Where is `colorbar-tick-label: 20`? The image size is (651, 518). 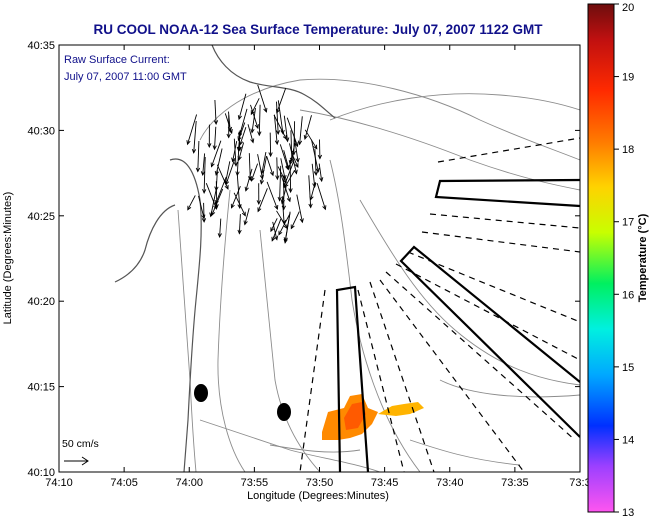 colorbar-tick-label: 20 is located at coordinates (628, 8).